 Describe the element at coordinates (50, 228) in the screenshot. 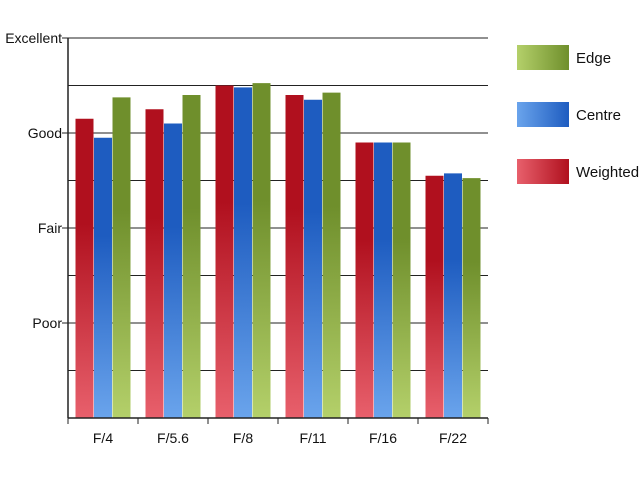

I see `y-tick-label: Fair` at that location.